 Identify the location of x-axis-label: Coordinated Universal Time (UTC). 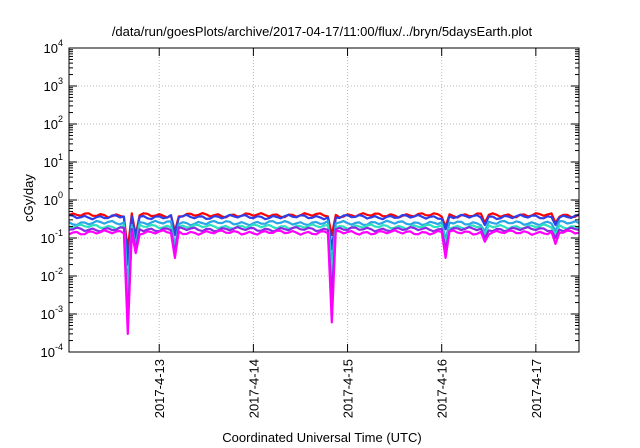
(321, 437).